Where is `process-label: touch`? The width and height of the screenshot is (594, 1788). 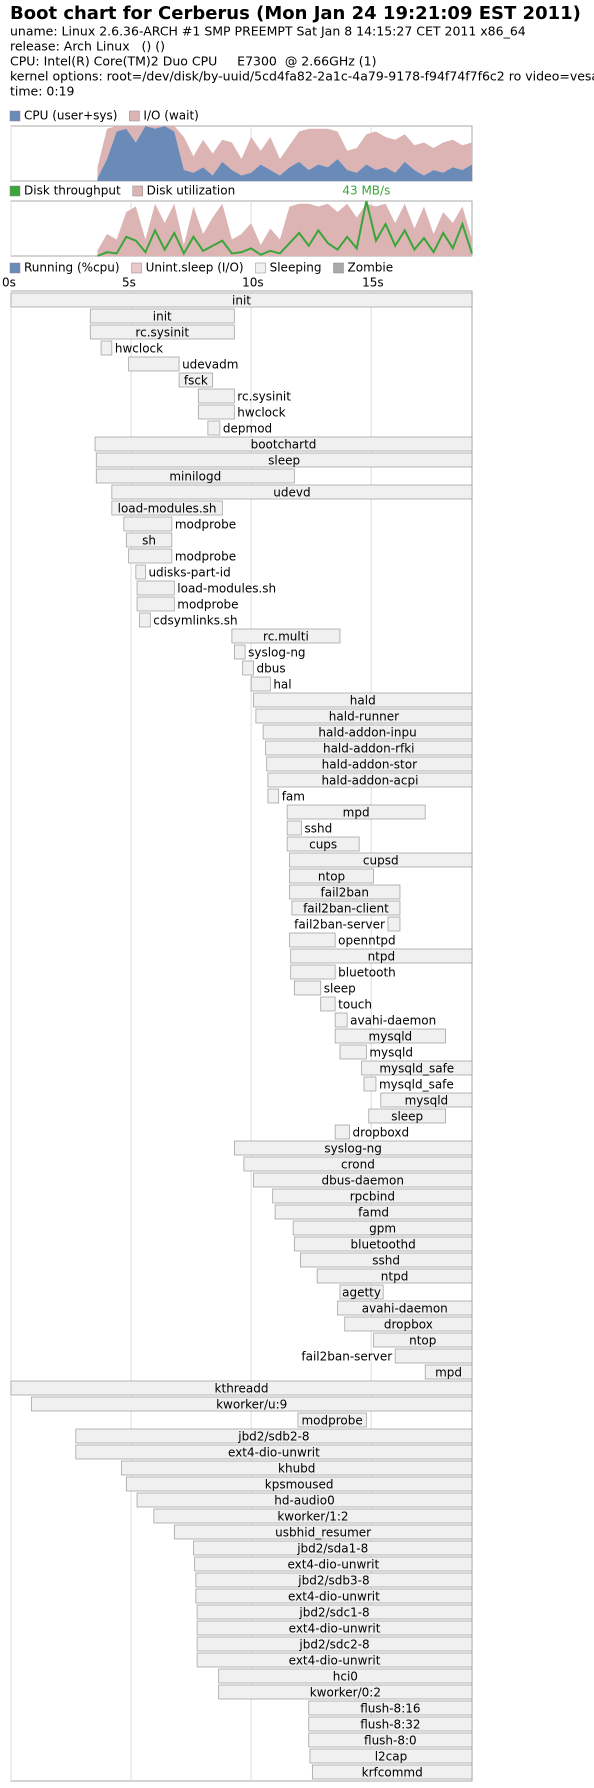
process-label: touch is located at coordinates (355, 1005).